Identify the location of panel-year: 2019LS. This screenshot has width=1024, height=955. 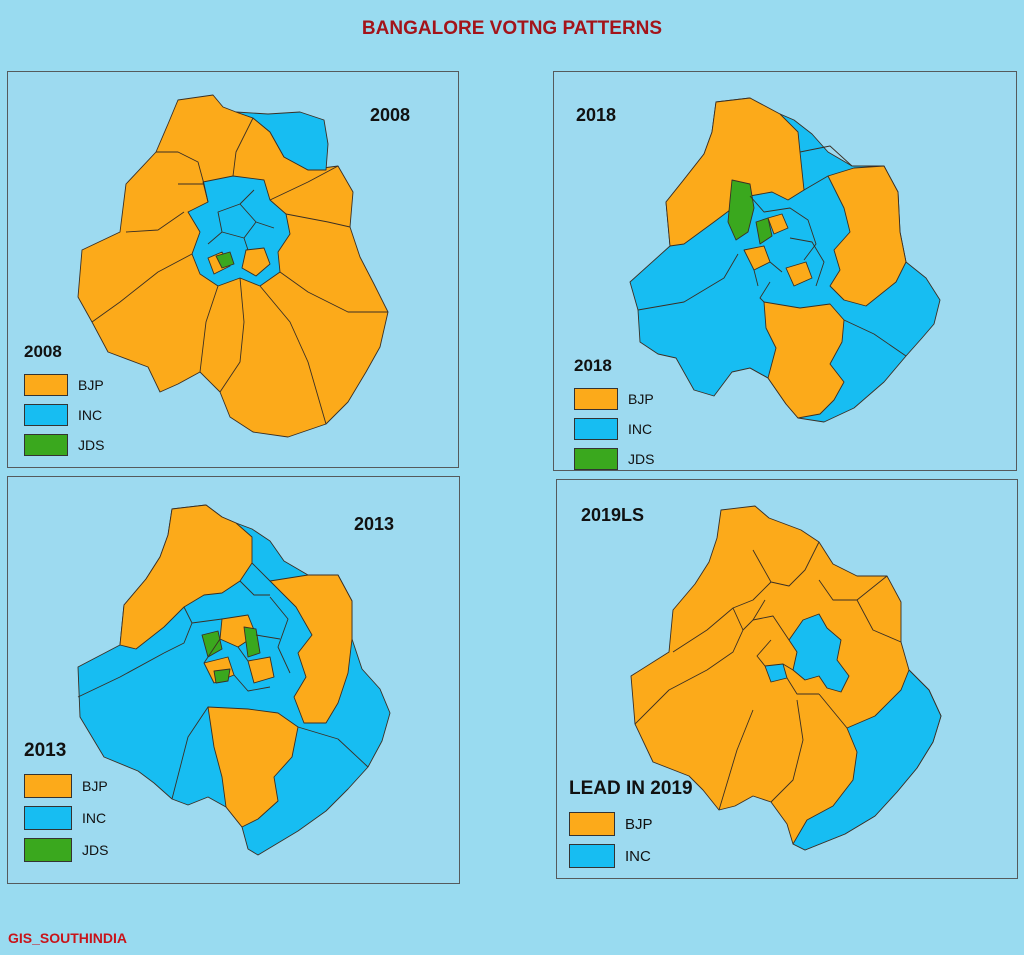
(613, 515).